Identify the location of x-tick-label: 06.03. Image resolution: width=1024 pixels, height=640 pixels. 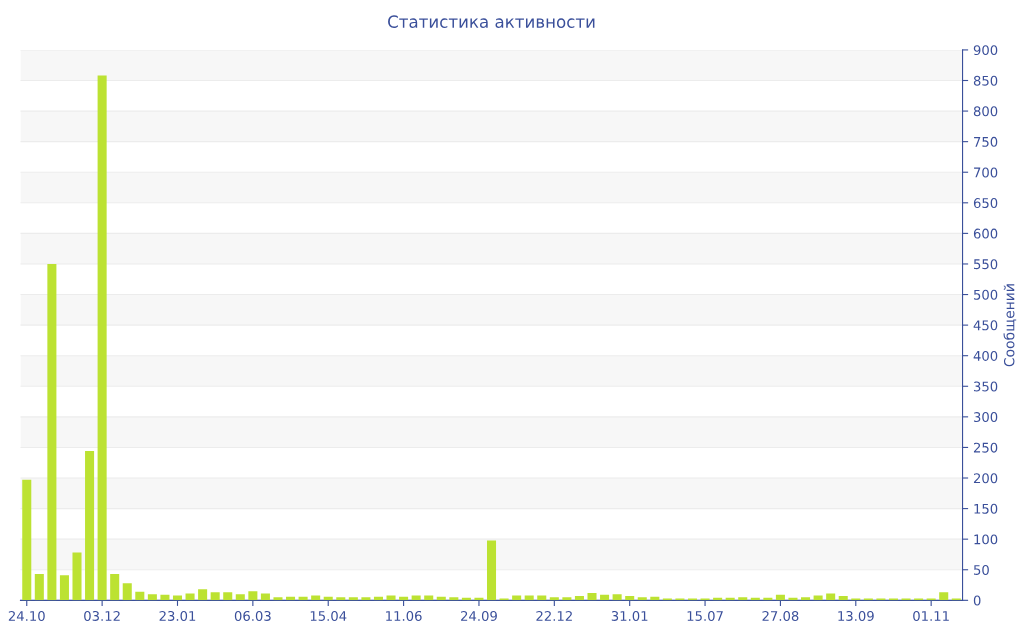
(252, 615).